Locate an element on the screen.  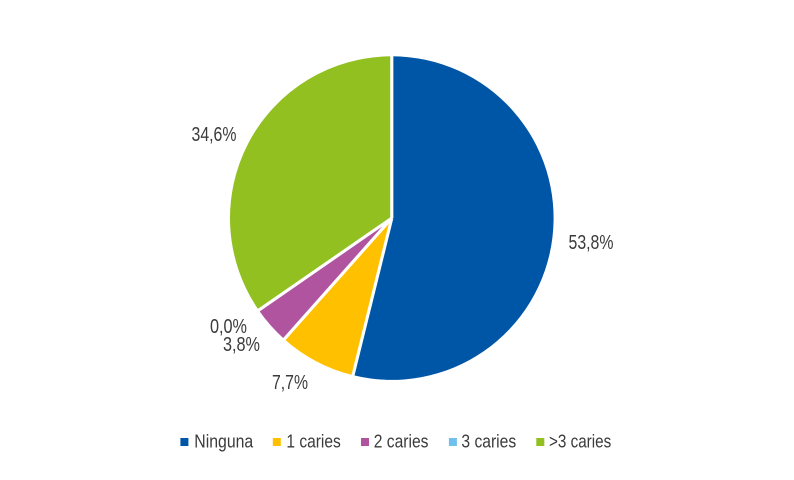
svg-text: 3,8% is located at coordinates (241, 345).